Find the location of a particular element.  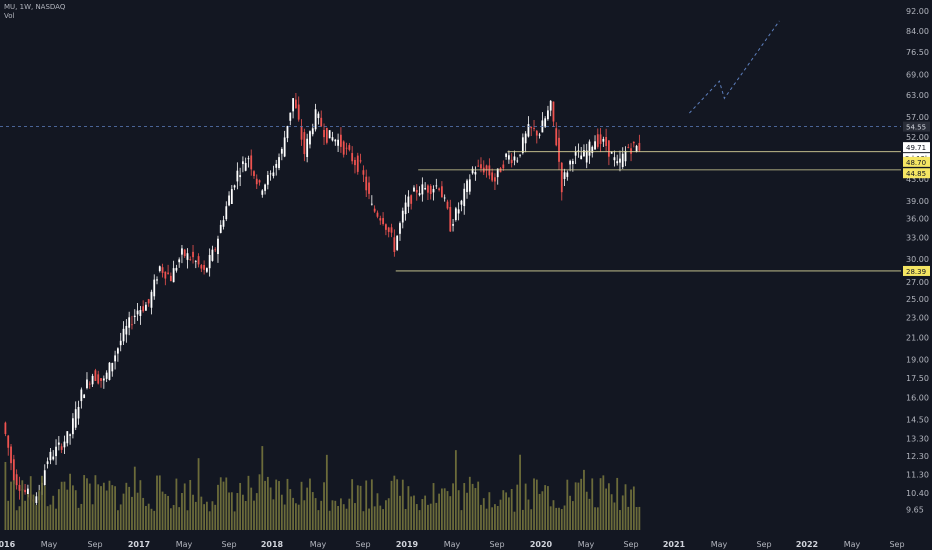

x-tick-label: May is located at coordinates (586, 544).